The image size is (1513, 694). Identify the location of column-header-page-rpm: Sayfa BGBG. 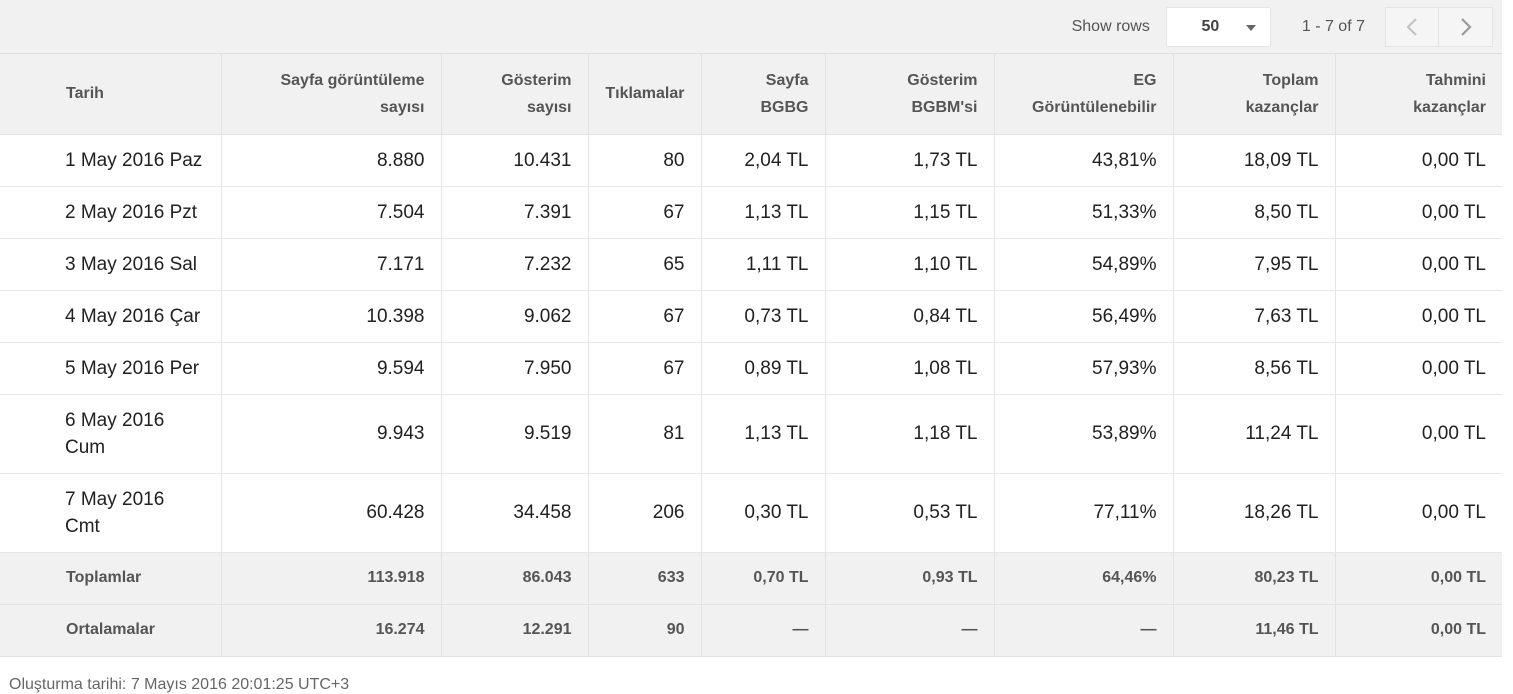
(763, 94).